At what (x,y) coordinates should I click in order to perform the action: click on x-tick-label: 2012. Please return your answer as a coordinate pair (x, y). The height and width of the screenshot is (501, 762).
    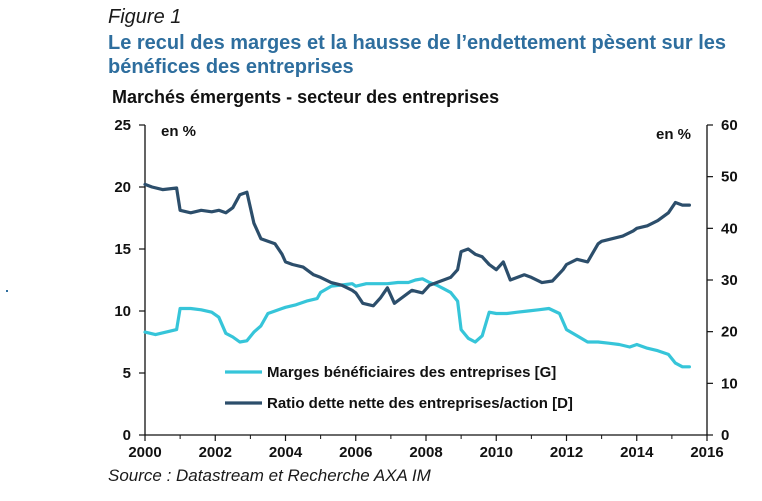
    Looking at the image, I should click on (566, 452).